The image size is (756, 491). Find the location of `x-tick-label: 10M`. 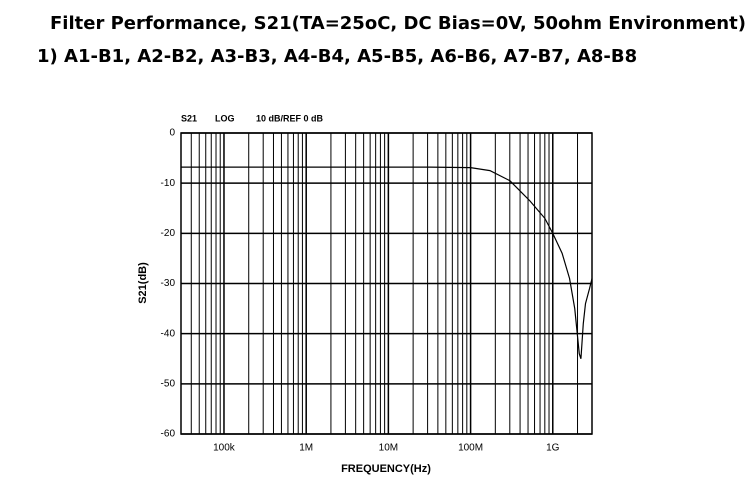

x-tick-label: 10M is located at coordinates (388, 448).